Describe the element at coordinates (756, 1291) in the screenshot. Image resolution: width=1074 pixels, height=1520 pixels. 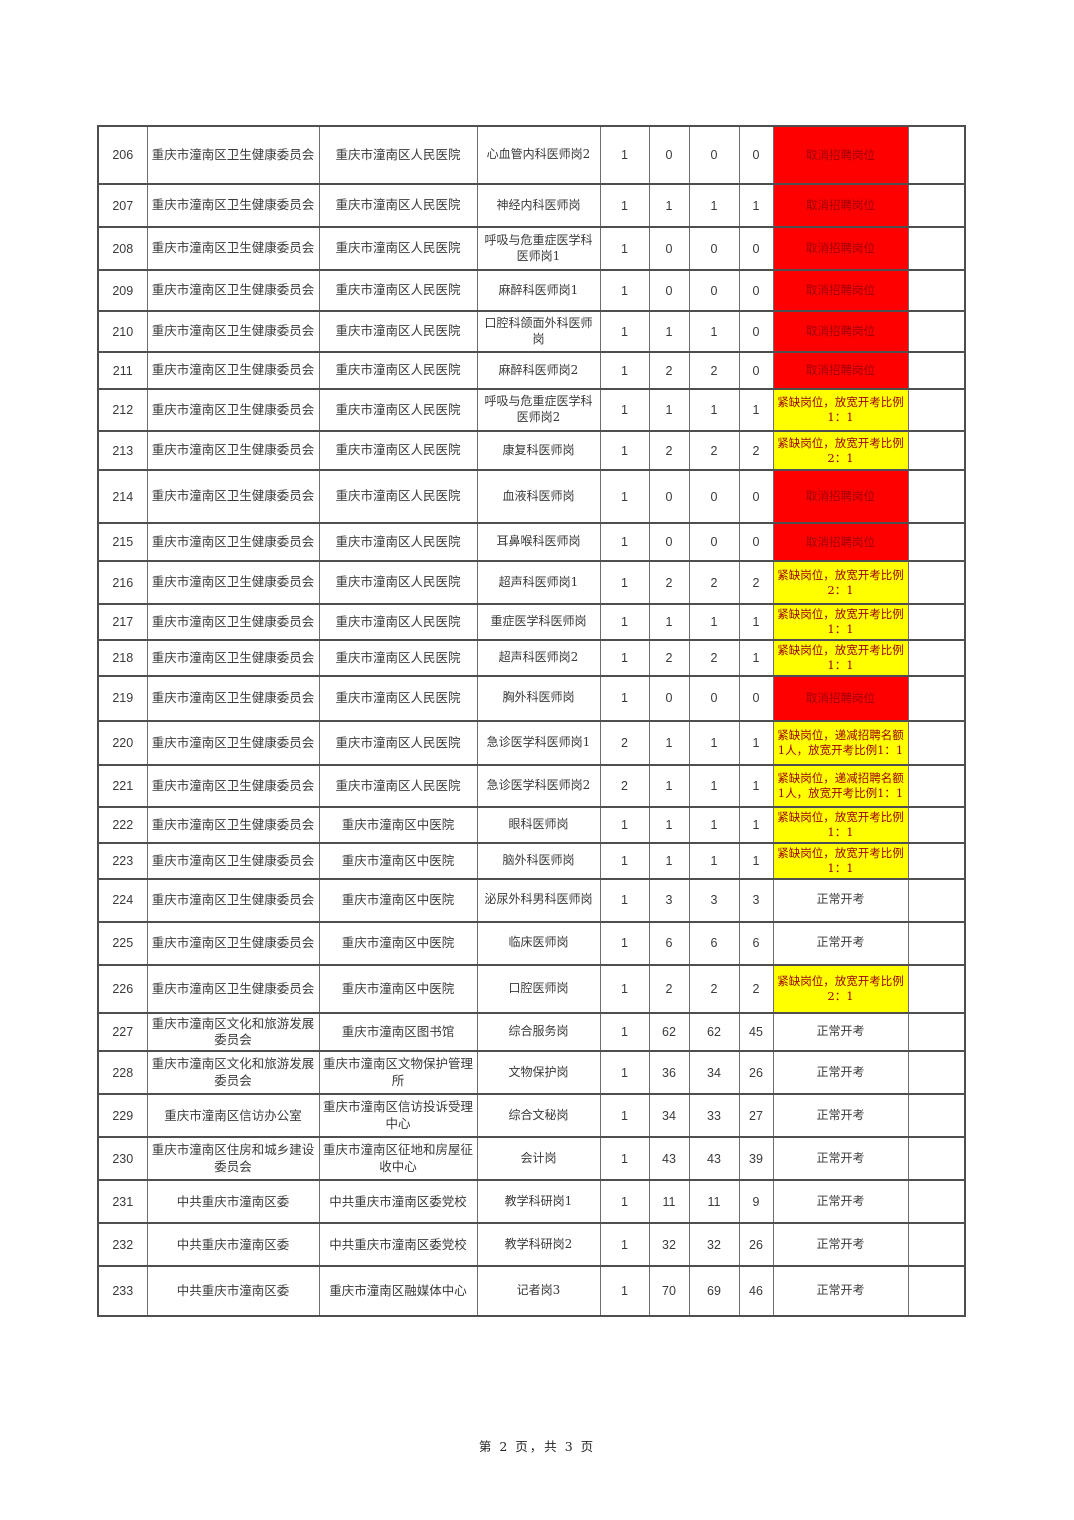
I see `count-d-cell: 46` at that location.